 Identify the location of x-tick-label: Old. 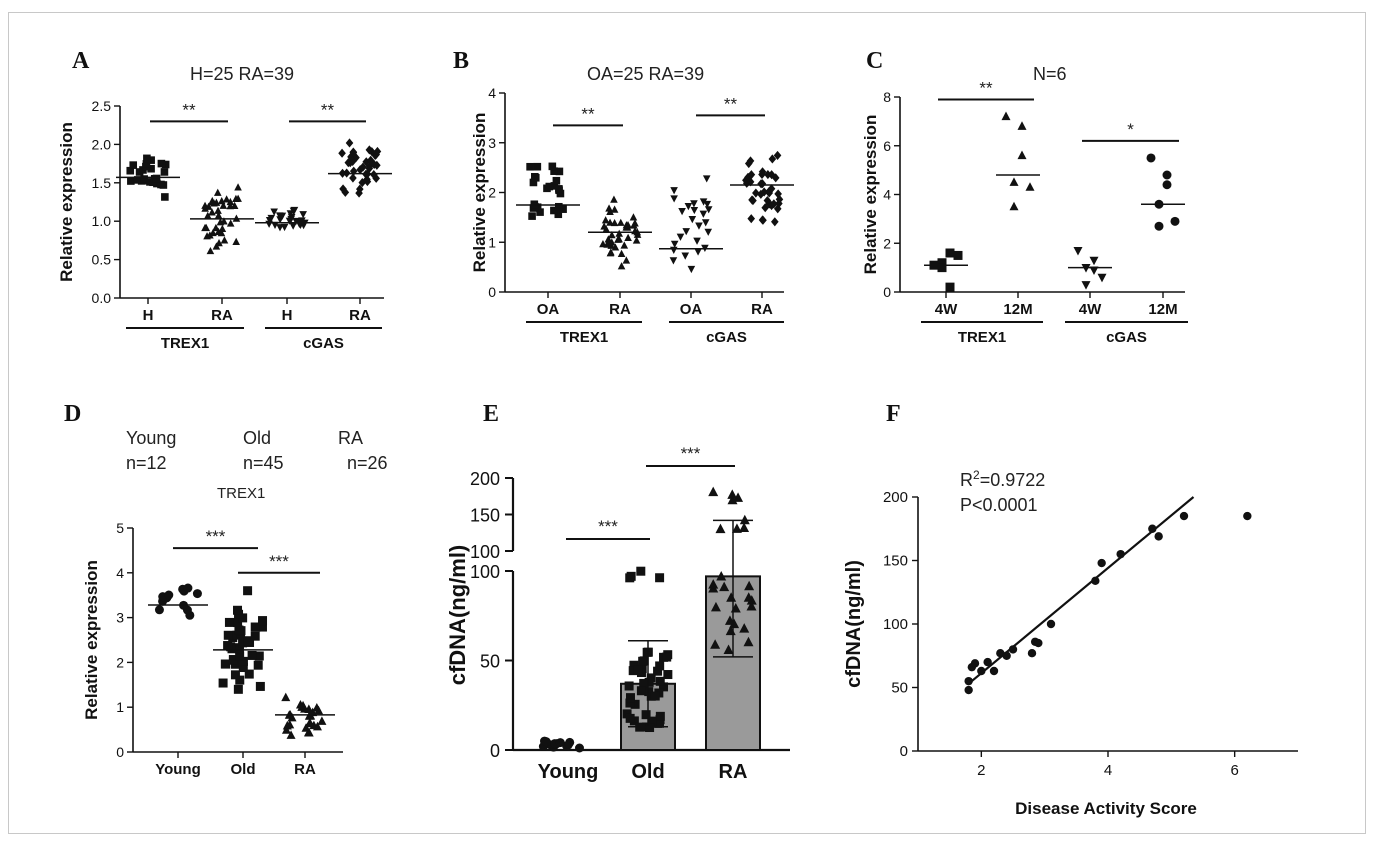
(243, 769).